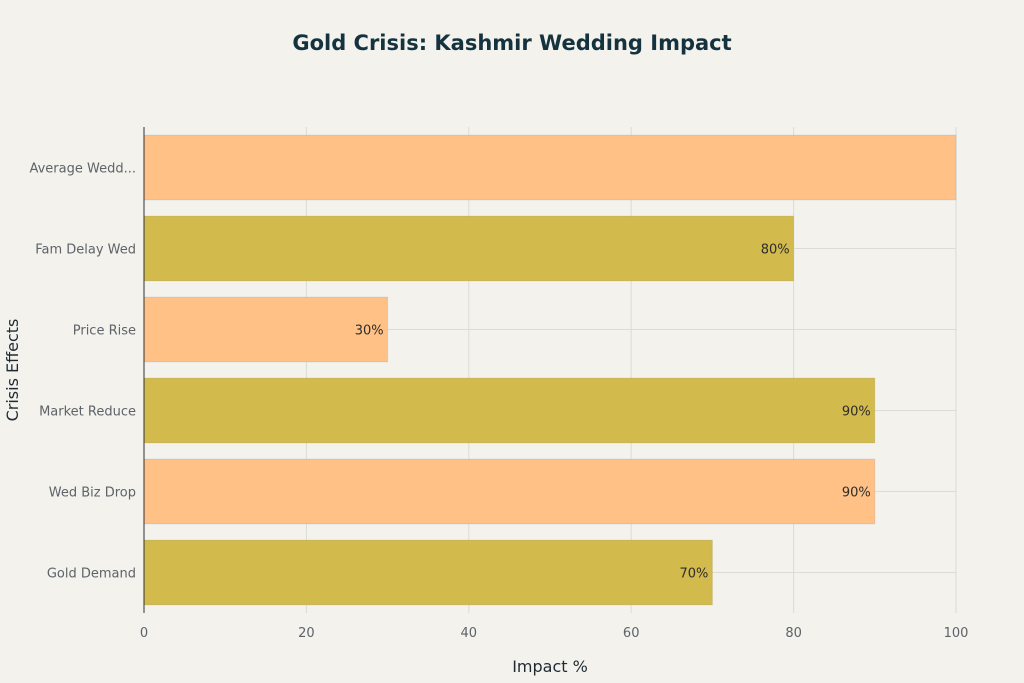 This screenshot has height=683, width=1024. I want to click on x-tick-label: 80, so click(793, 633).